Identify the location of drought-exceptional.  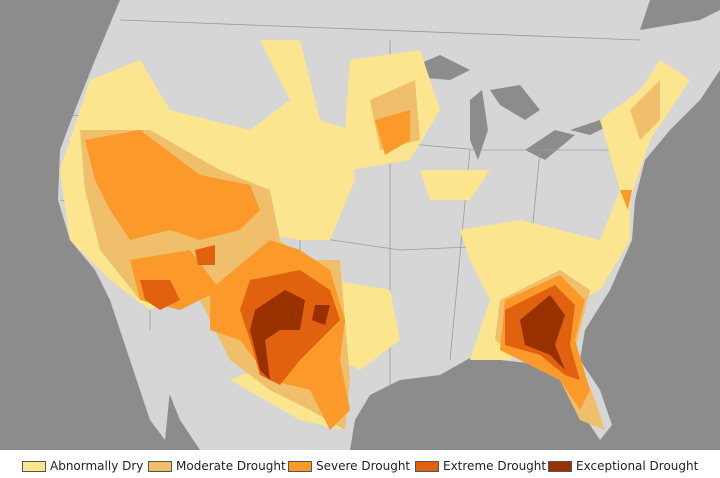
(407, 335).